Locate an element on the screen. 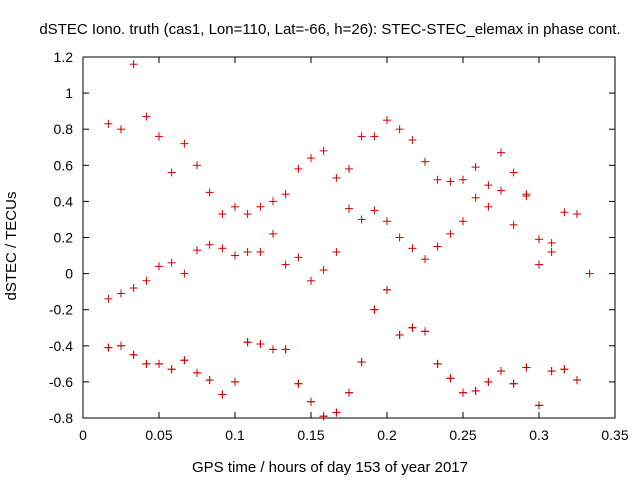 Image resolution: width=640 pixels, height=480 pixels. x-tick-label: 0.15 is located at coordinates (310, 435).